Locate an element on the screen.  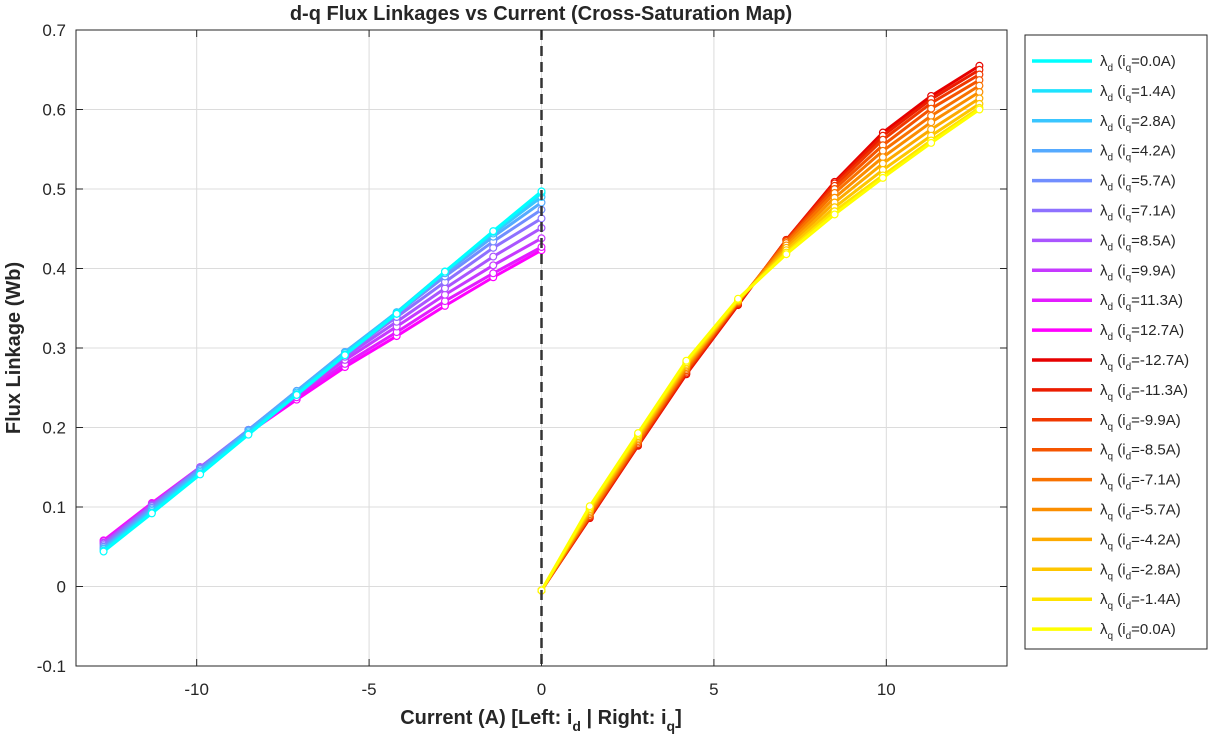
legend-label: λd (iq=11.3A) is located at coordinates (1141, 302).